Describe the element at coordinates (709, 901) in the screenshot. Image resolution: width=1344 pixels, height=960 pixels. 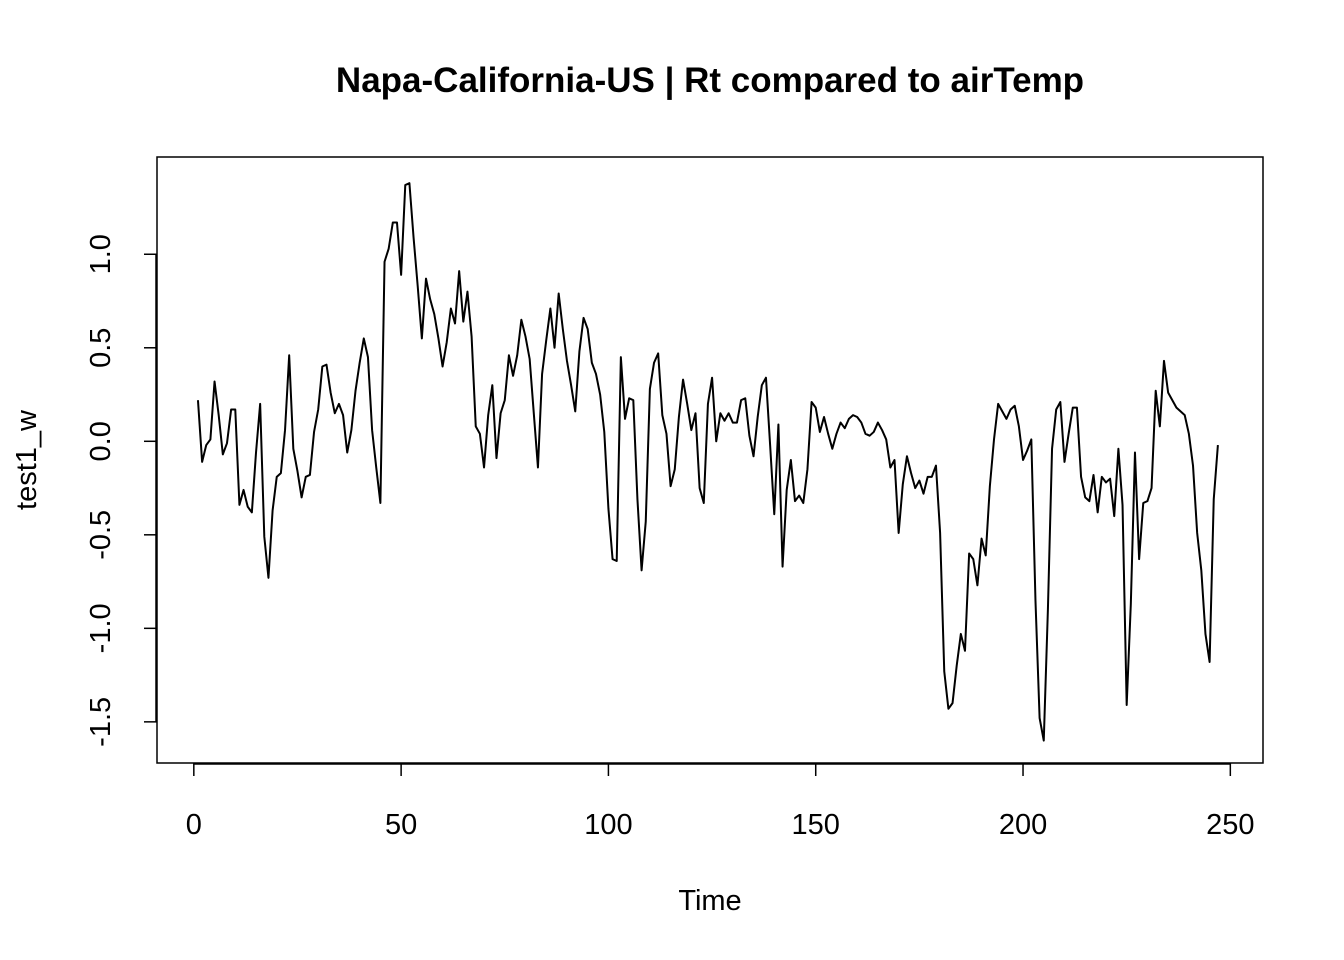
I see `x-axis-label: Time` at that location.